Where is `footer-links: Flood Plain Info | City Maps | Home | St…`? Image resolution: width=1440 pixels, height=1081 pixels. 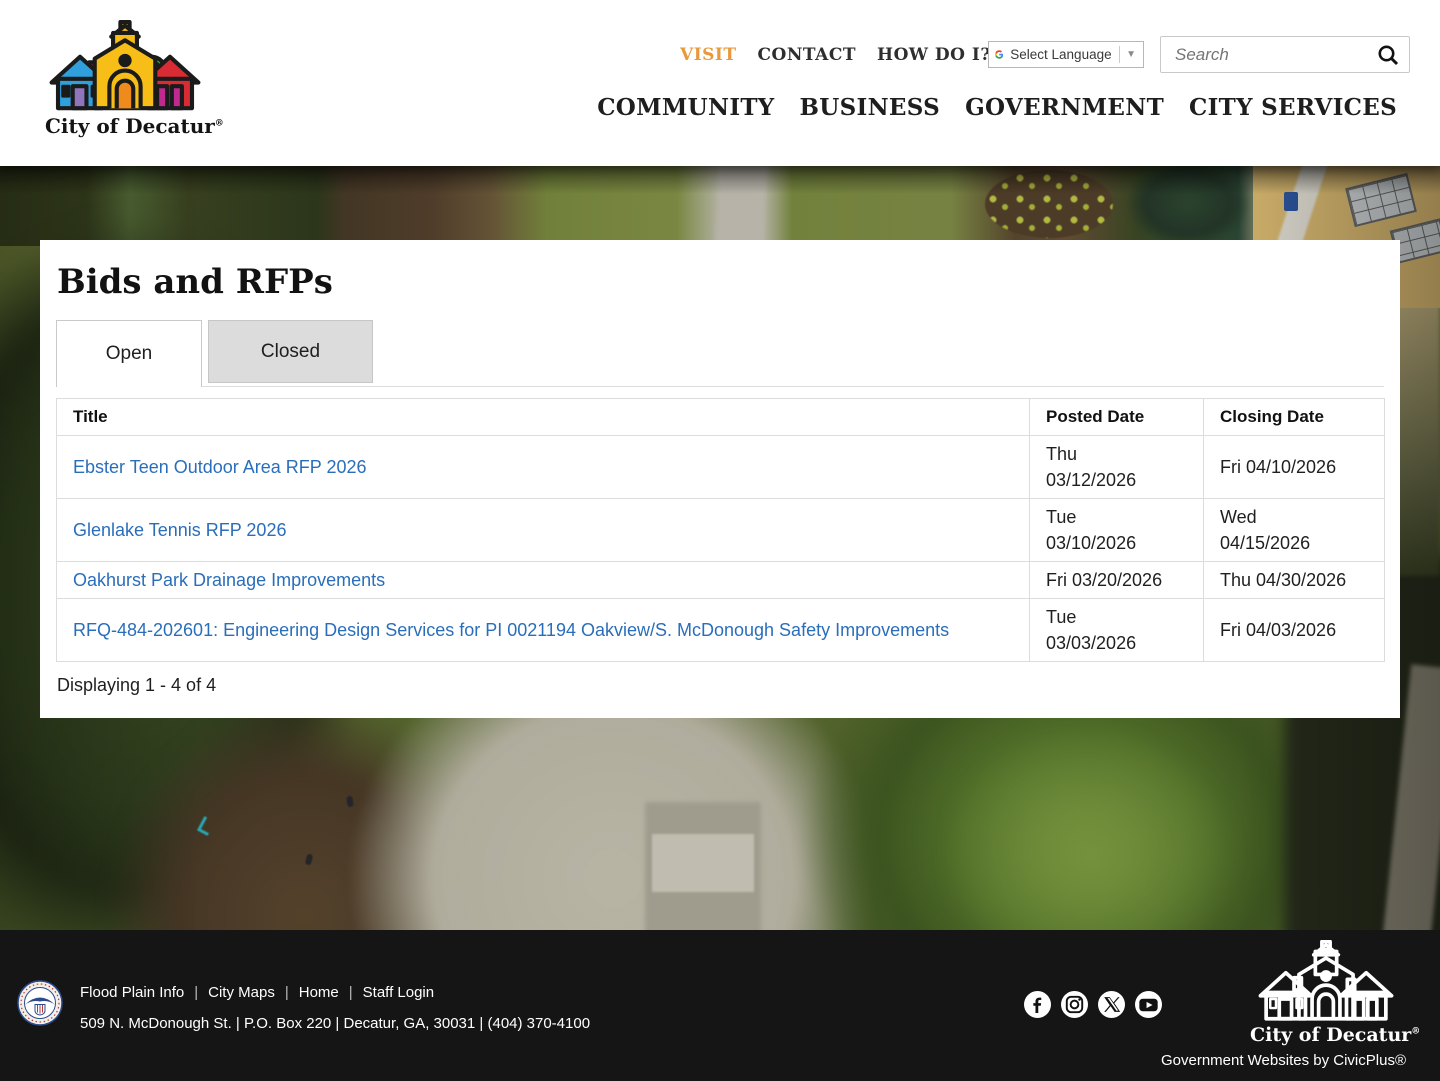 footer-links: Flood Plain Info | City Maps | Home | St… is located at coordinates (257, 992).